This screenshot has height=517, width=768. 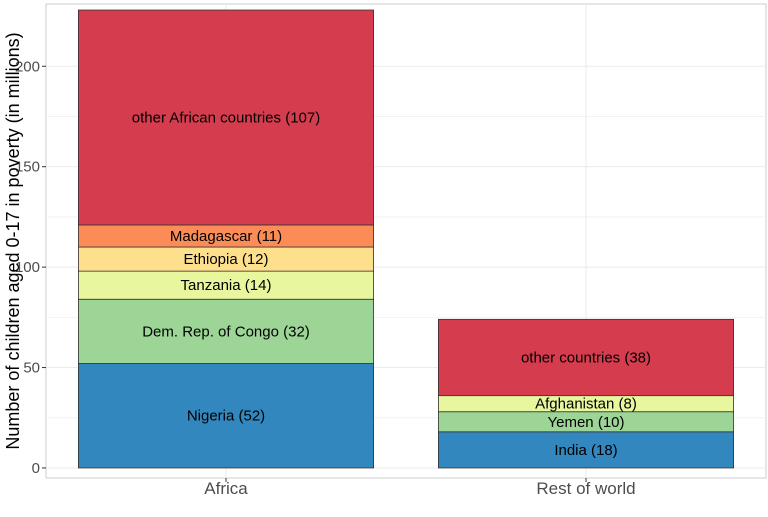 I want to click on segment-label: Dem. Rep. of Congo (32), so click(x=226, y=331).